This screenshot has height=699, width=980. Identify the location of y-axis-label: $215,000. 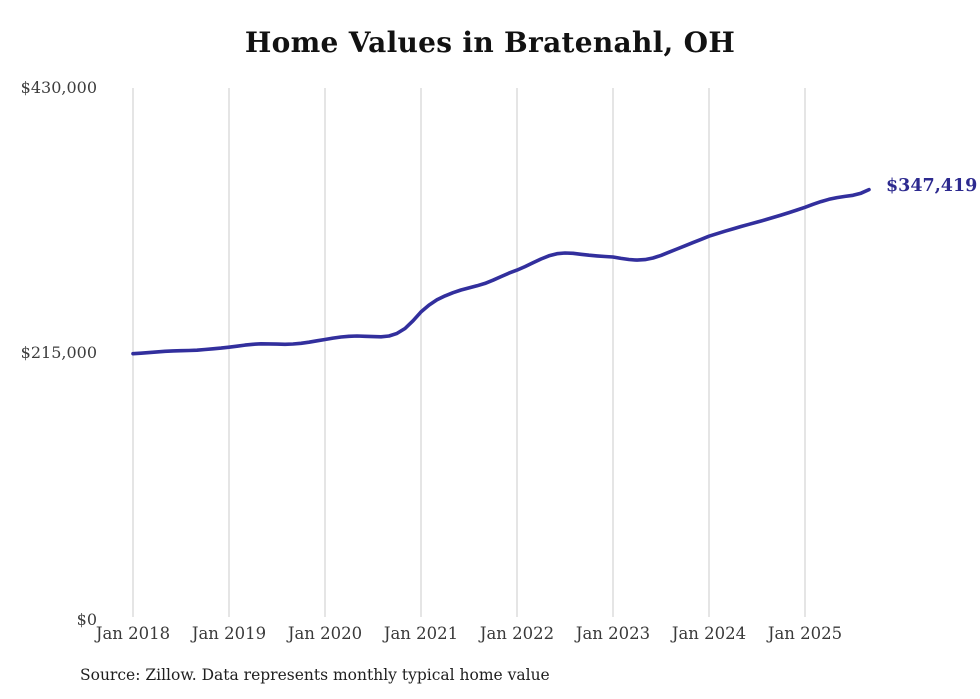
(58, 352).